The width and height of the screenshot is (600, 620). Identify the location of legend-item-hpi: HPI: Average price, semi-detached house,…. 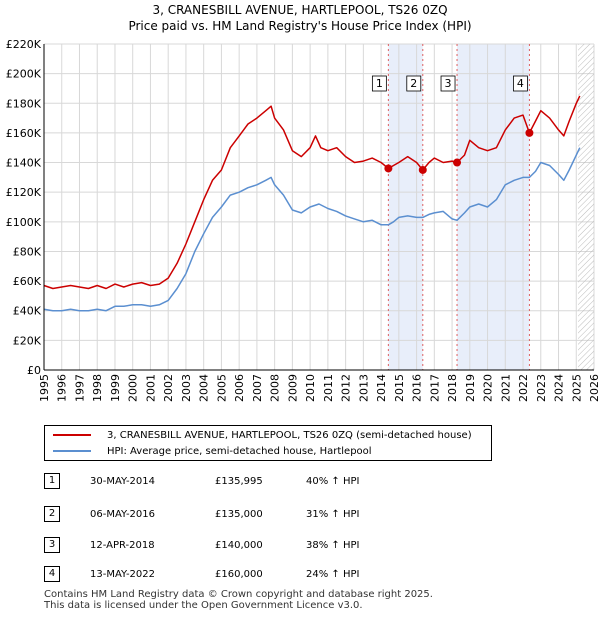
(212, 452).